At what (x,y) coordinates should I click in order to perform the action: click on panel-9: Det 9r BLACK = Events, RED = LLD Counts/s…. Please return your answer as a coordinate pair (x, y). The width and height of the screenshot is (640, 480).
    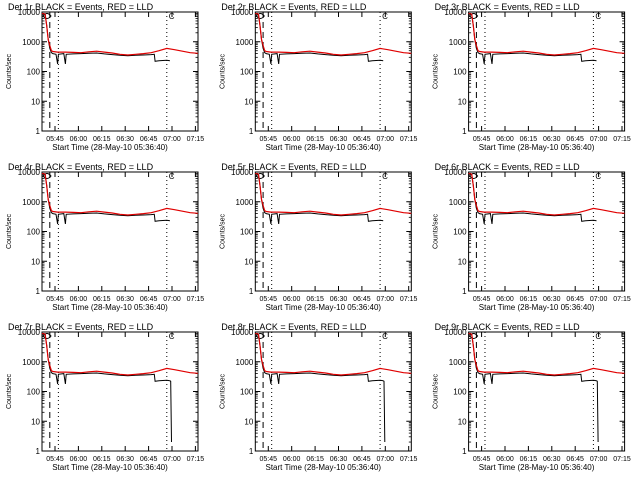
    Looking at the image, I should click on (532, 397).